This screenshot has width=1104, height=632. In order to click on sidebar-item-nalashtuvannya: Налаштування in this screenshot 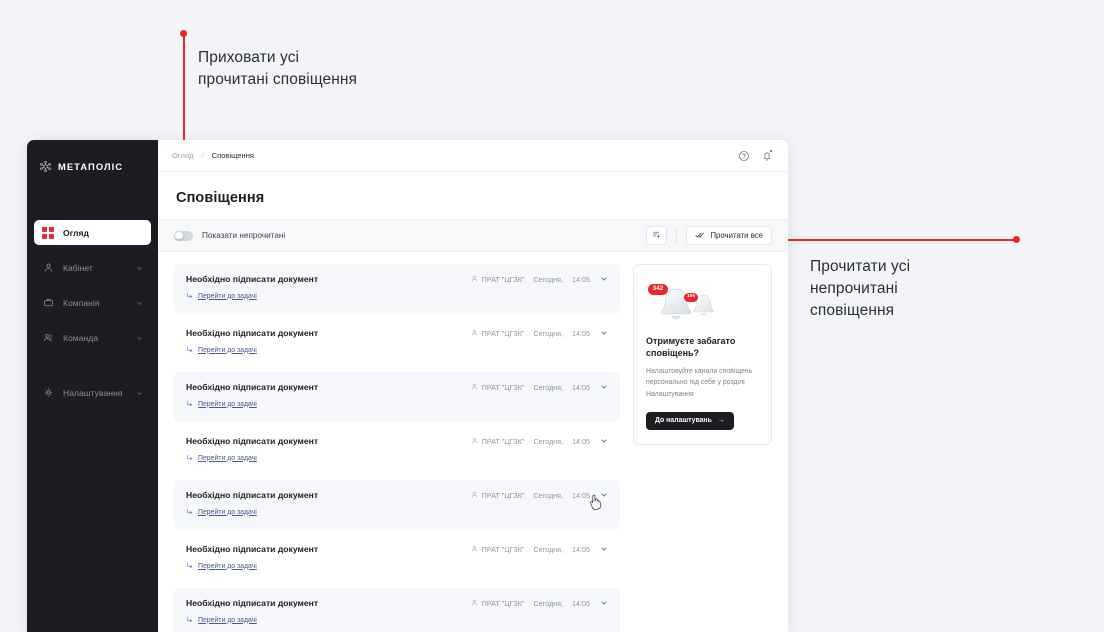, I will do `click(92, 392)`.